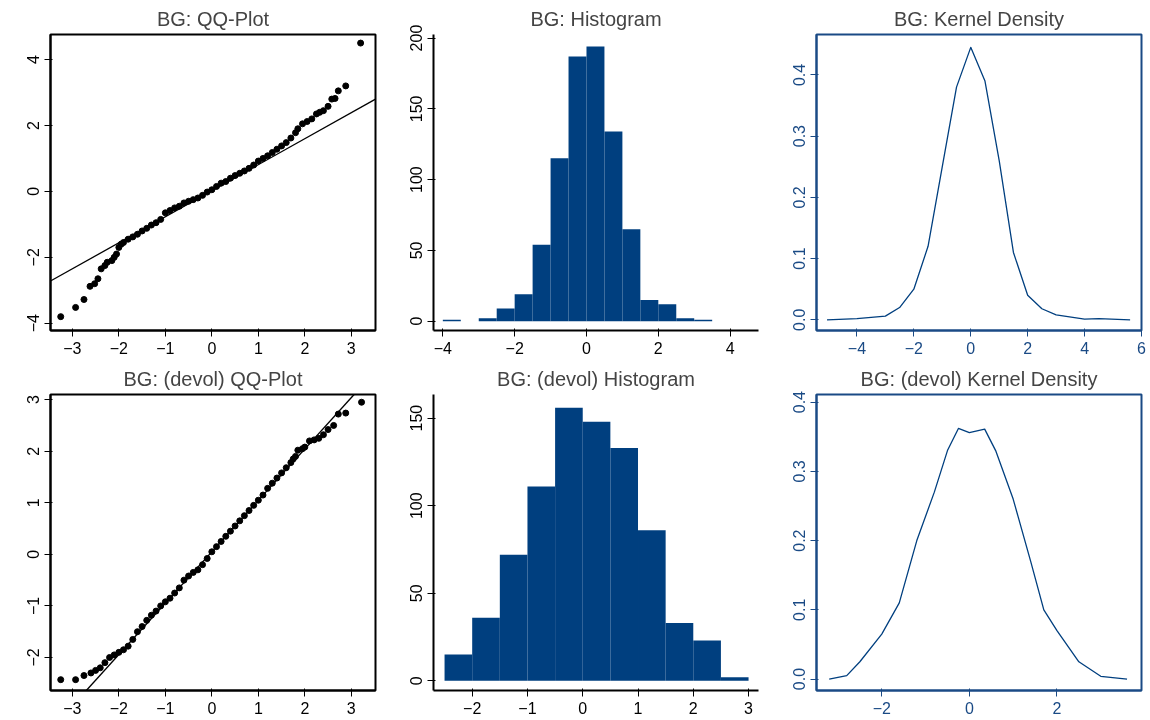 Image resolution: width=1150 pixels, height=720 pixels. I want to click on chart-title: BG: Histogram, so click(596, 18).